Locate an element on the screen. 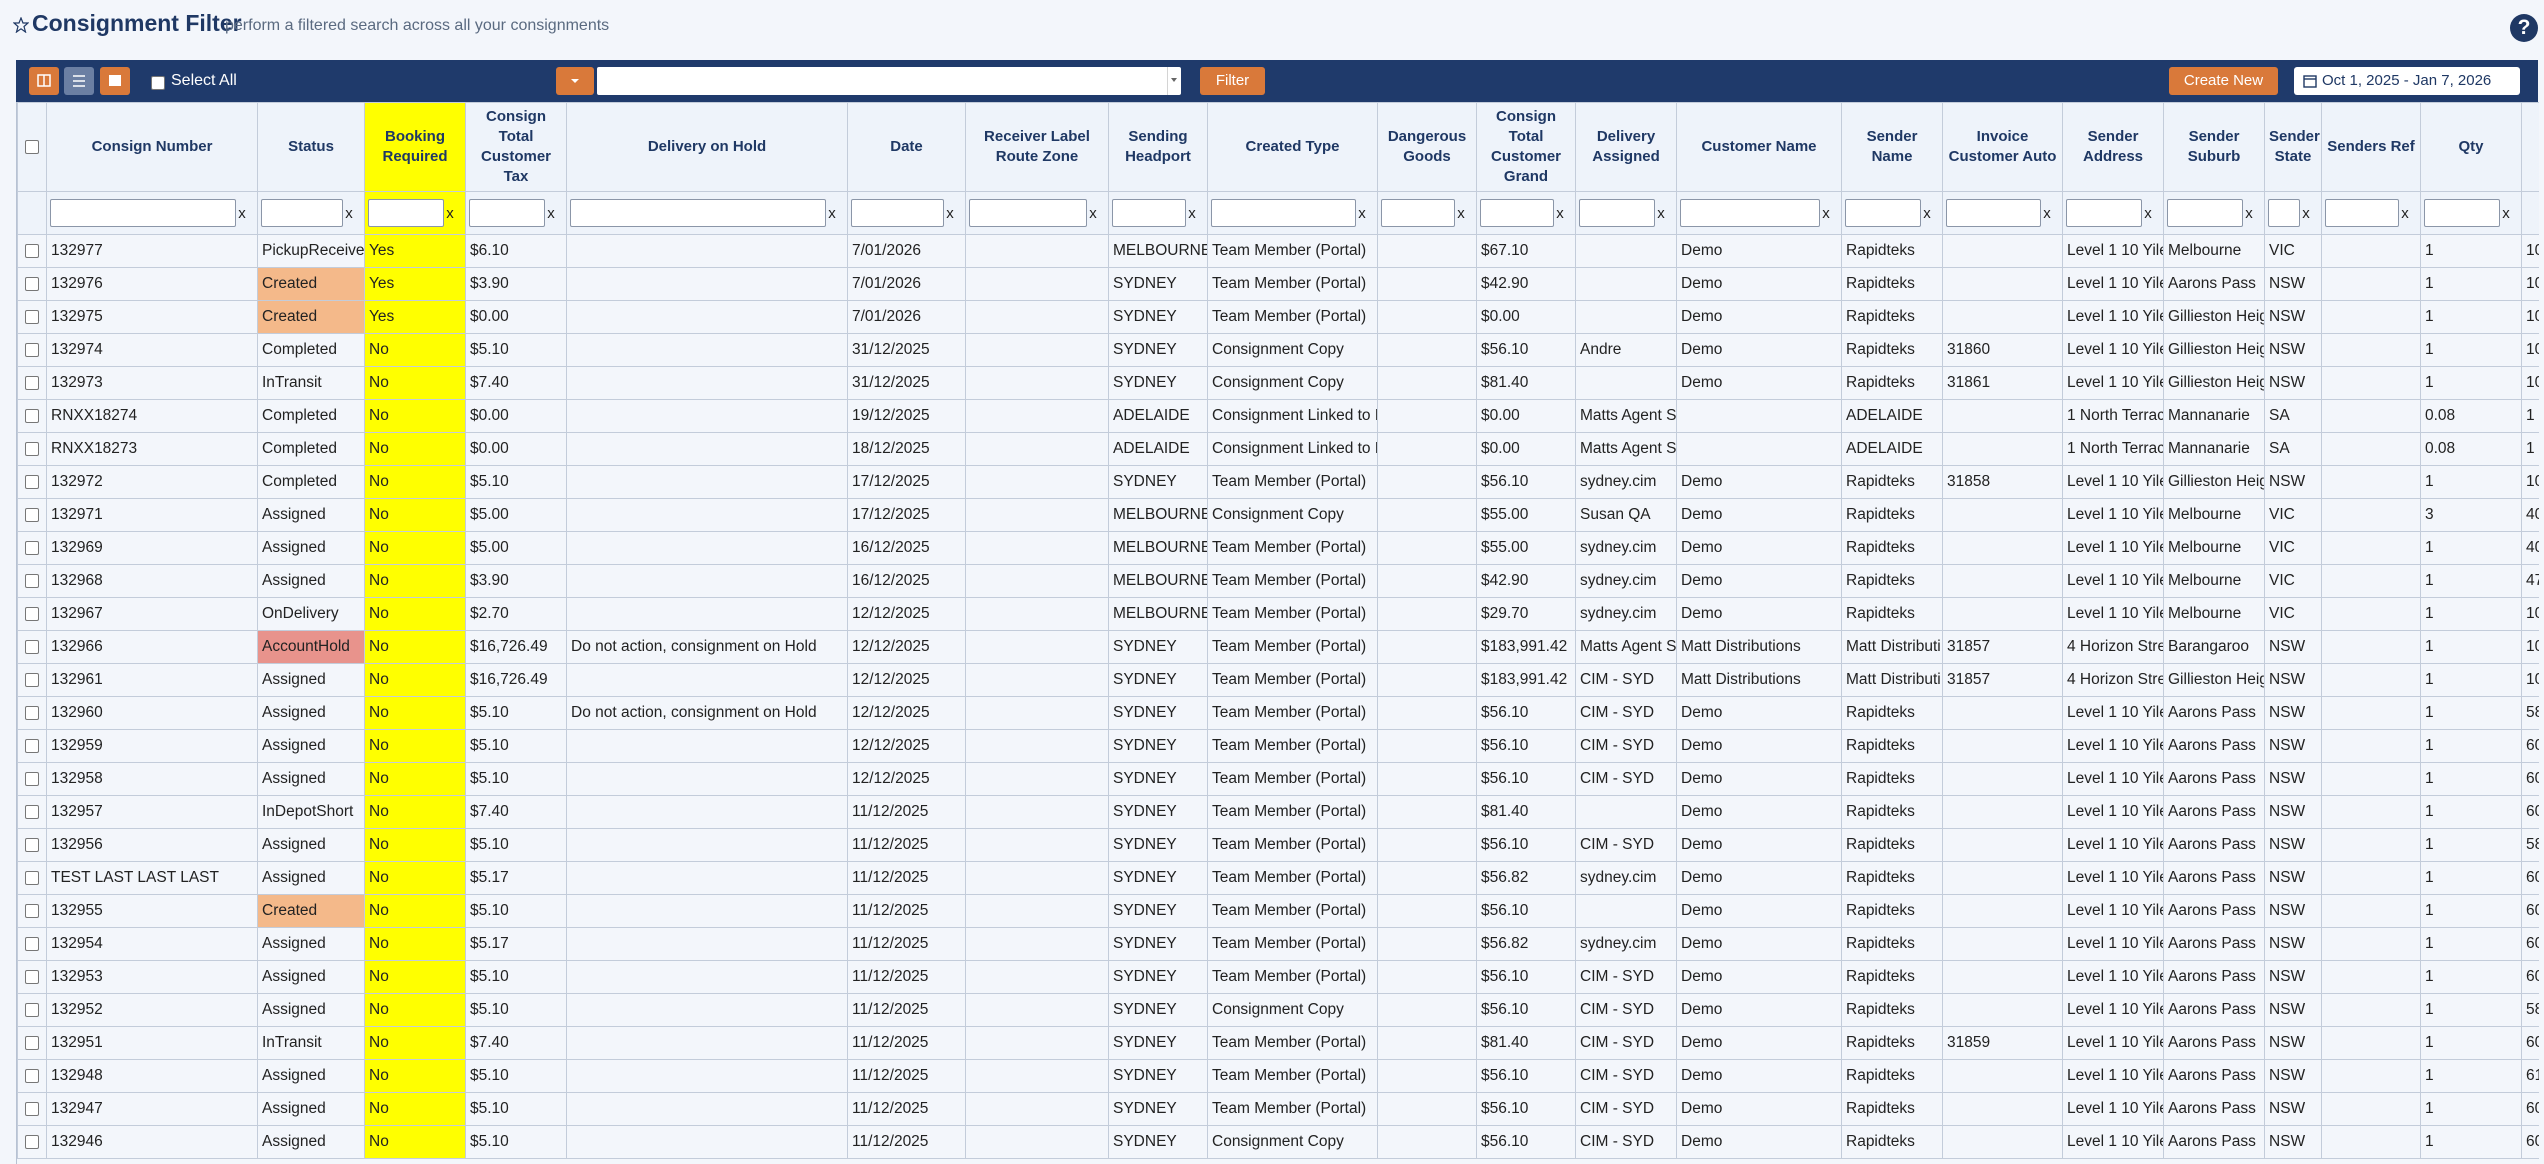 Image resolution: width=2544 pixels, height=1164 pixels. view-card-button is located at coordinates (115, 81).